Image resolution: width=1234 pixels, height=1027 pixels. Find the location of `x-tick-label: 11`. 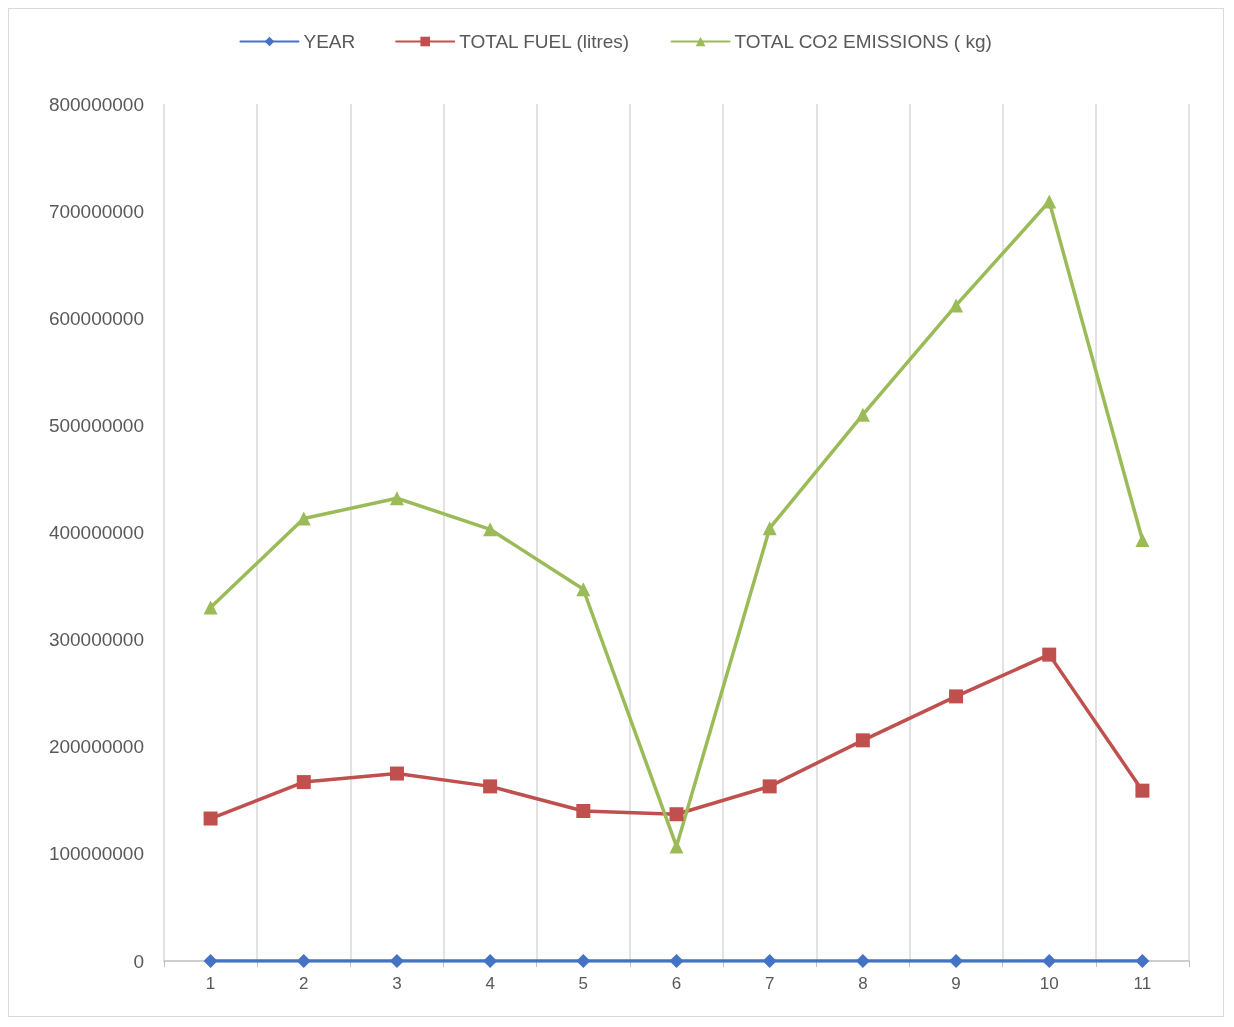

x-tick-label: 11 is located at coordinates (1142, 983).